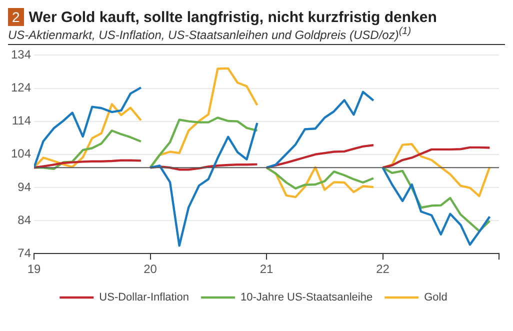  I want to click on chart-title: Wer Gold kauft, sollte langfristig, nicht kurzfristig denken, so click(232, 17).